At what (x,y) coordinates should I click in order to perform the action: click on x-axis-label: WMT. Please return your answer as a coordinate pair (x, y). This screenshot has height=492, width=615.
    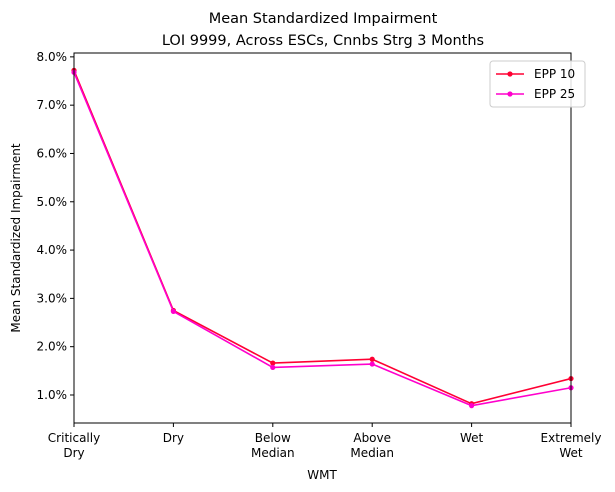
    Looking at the image, I should click on (322, 475).